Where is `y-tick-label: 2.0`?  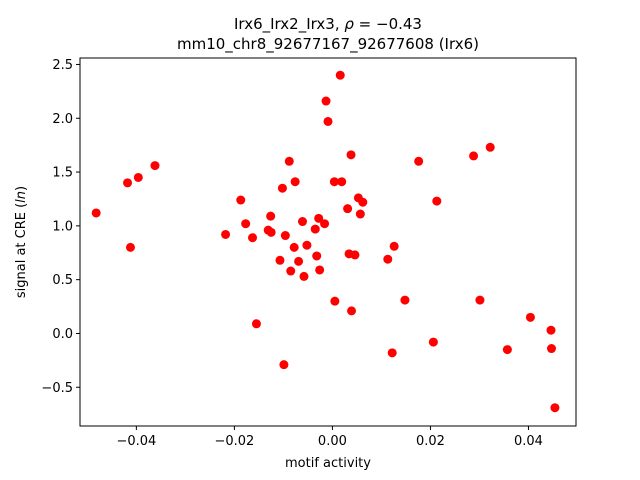 y-tick-label: 2.0 is located at coordinates (62, 119).